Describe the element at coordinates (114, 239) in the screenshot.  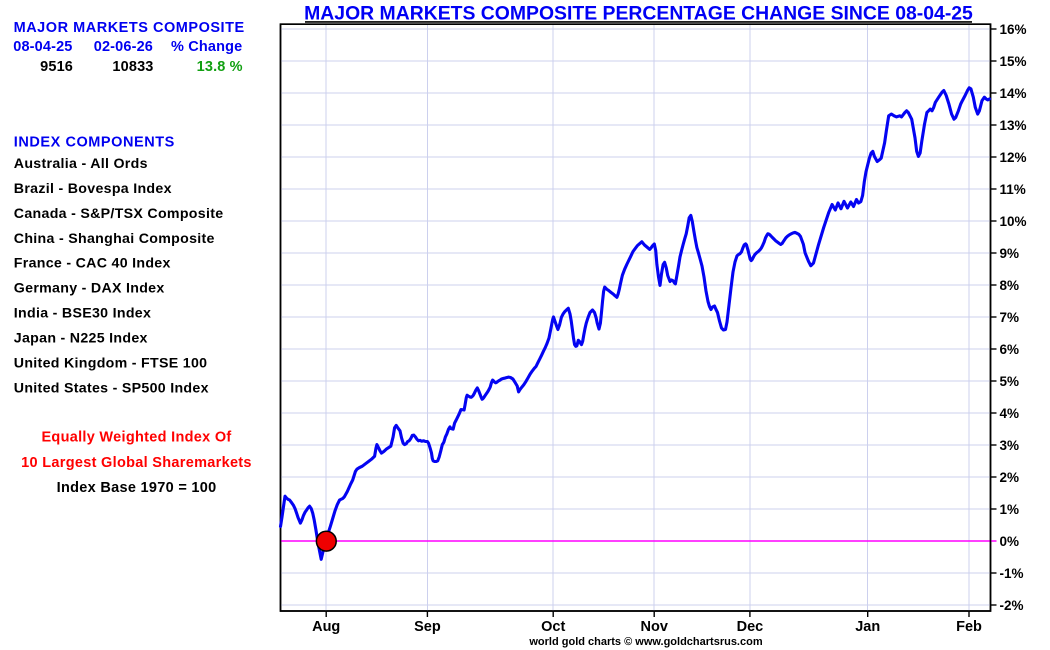
I see `svg-text: China - Shanghai Composite` at that location.